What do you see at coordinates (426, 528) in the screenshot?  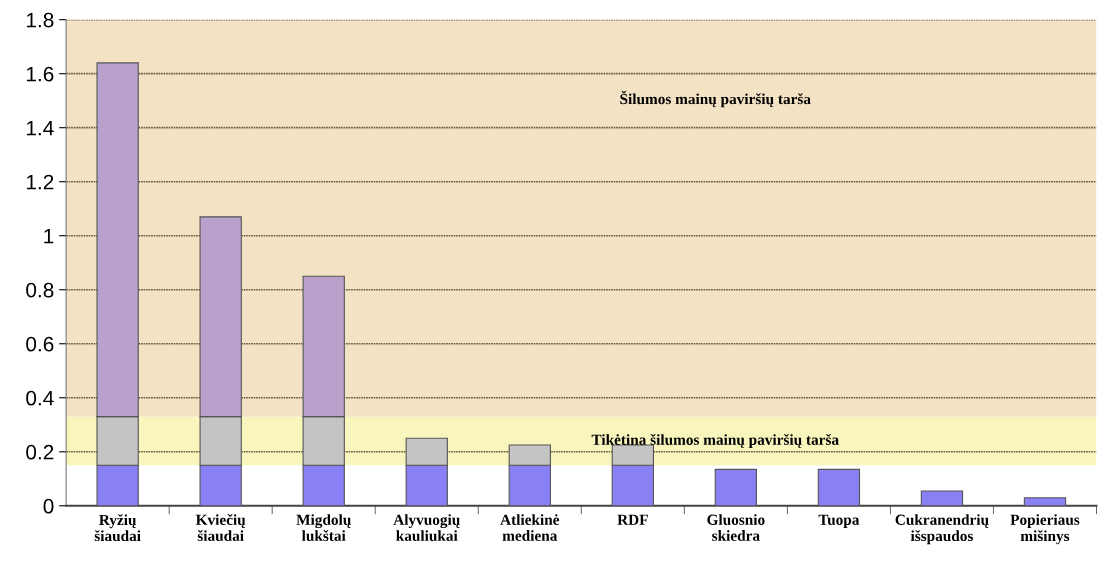 I see `x-tick-label: Alyvuogių kauliukai` at bounding box center [426, 528].